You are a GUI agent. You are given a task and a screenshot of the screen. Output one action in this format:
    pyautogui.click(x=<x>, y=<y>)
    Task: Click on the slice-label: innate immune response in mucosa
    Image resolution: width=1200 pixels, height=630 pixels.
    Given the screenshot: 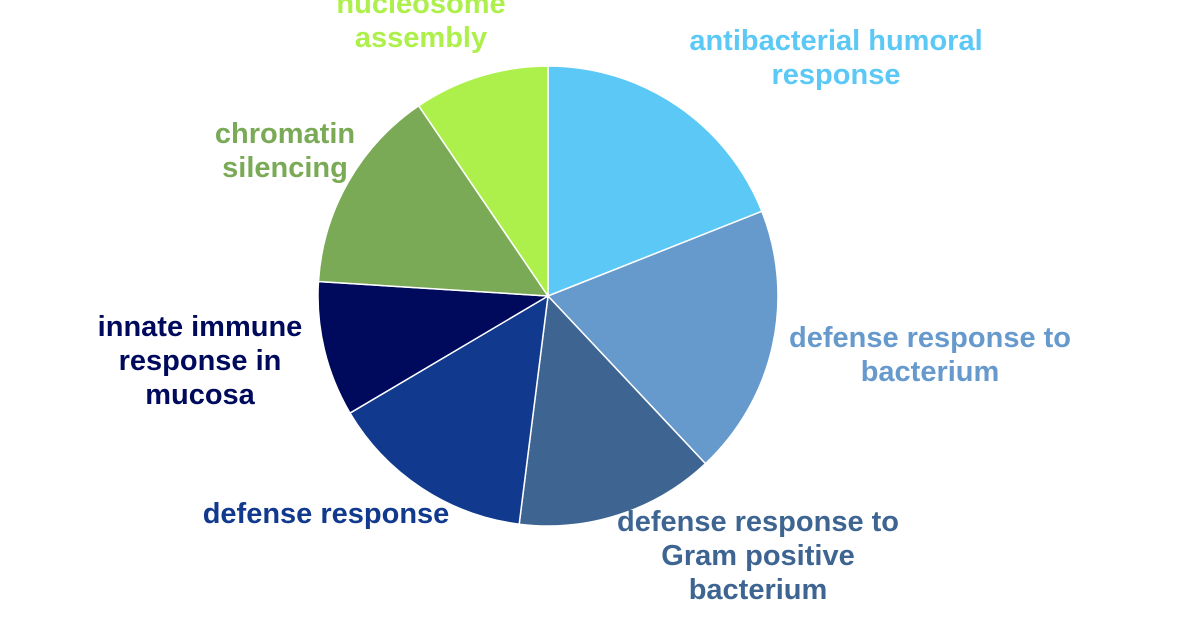 What is the action you would take?
    pyautogui.click(x=200, y=361)
    